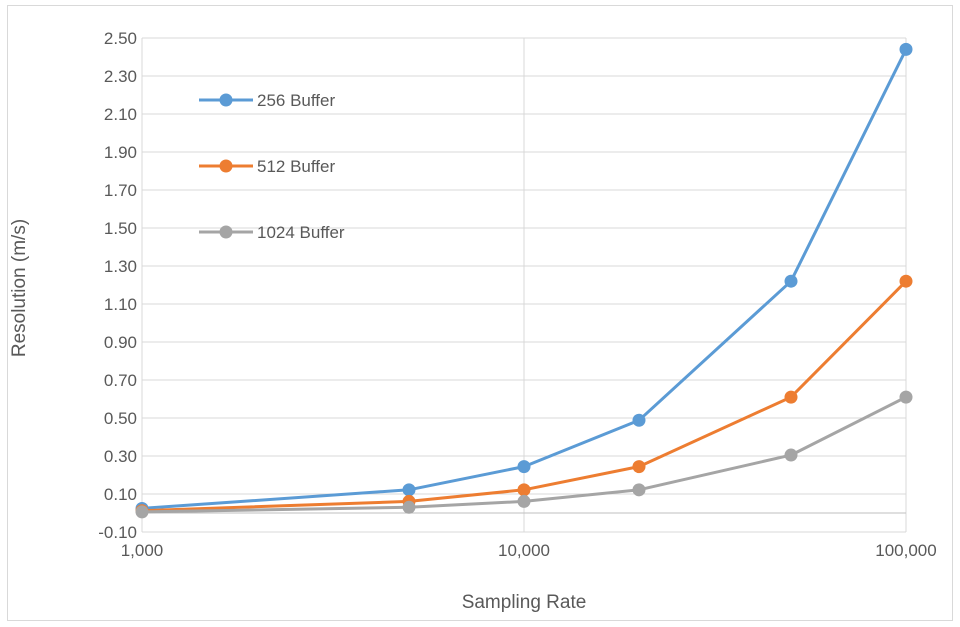  Describe the element at coordinates (296, 100) in the screenshot. I see `legend-label: 256 Buffer` at that location.